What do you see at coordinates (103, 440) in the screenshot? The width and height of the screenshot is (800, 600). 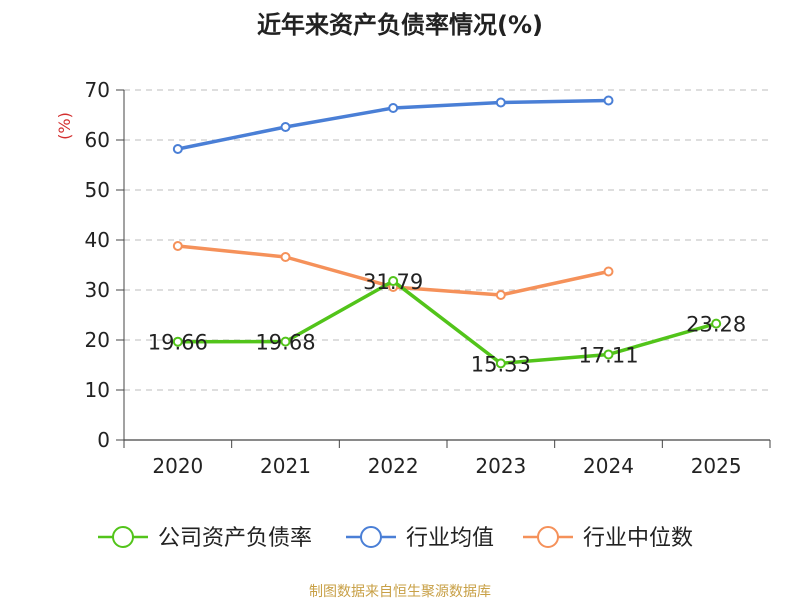 I see `y-tick-label: 0` at bounding box center [103, 440].